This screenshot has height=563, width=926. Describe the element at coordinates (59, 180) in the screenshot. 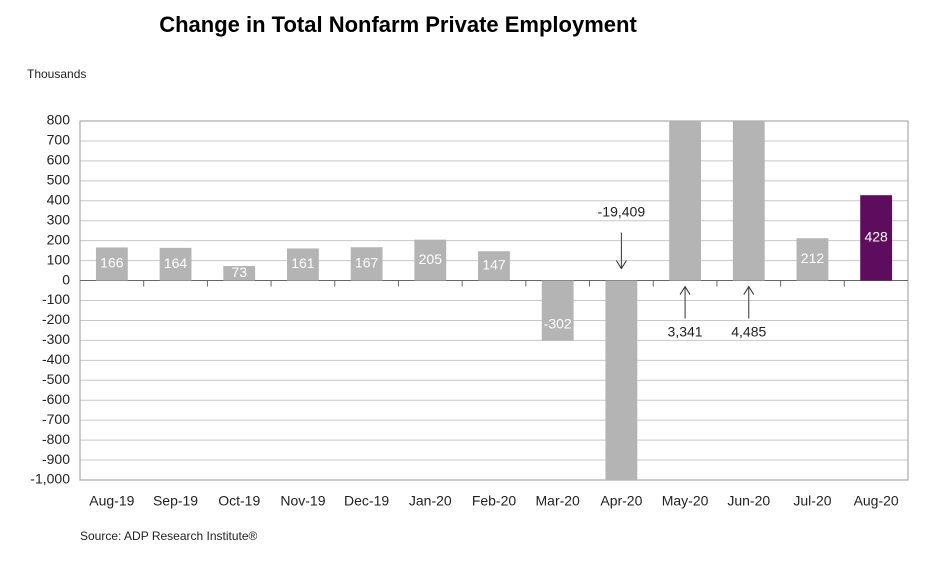

I see `y-tick-label: 500` at that location.